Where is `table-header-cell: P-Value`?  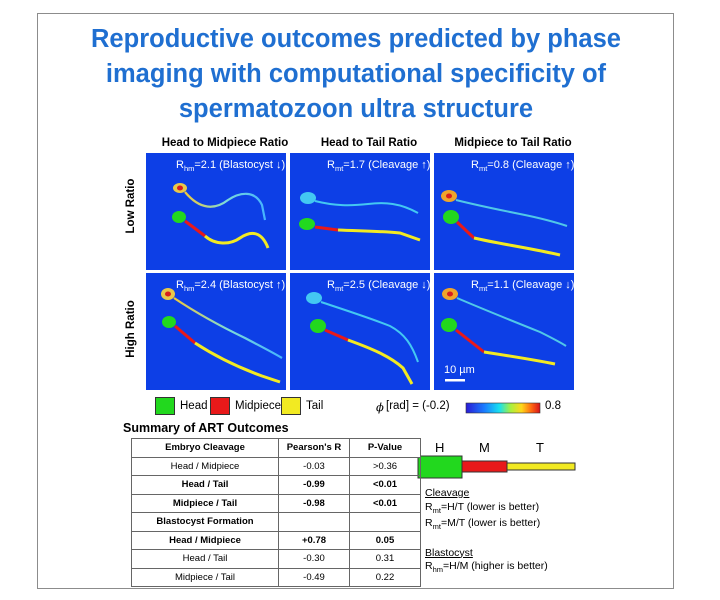
table-header-cell: P-Value is located at coordinates (385, 448).